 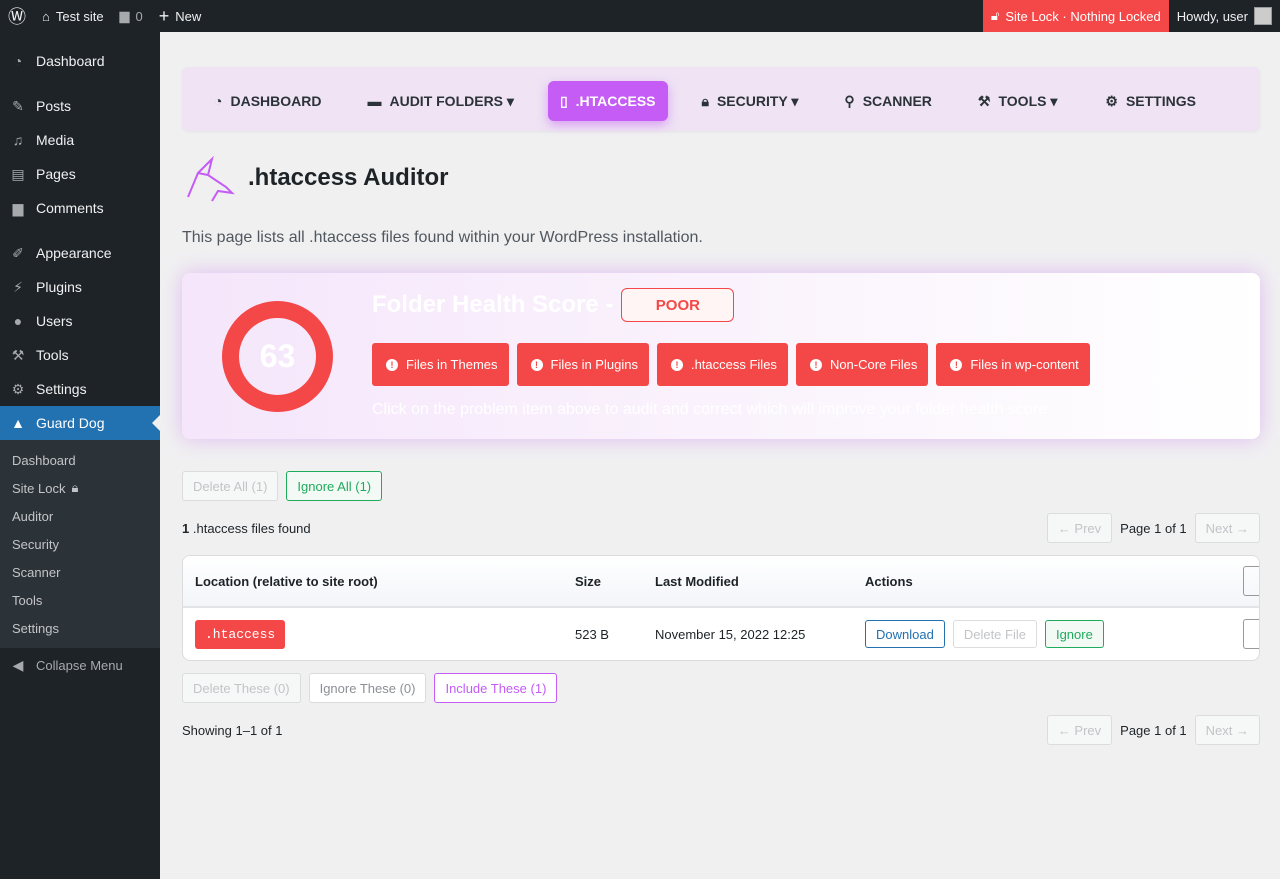 I want to click on health-rating-badge: POOR, so click(x=678, y=305).